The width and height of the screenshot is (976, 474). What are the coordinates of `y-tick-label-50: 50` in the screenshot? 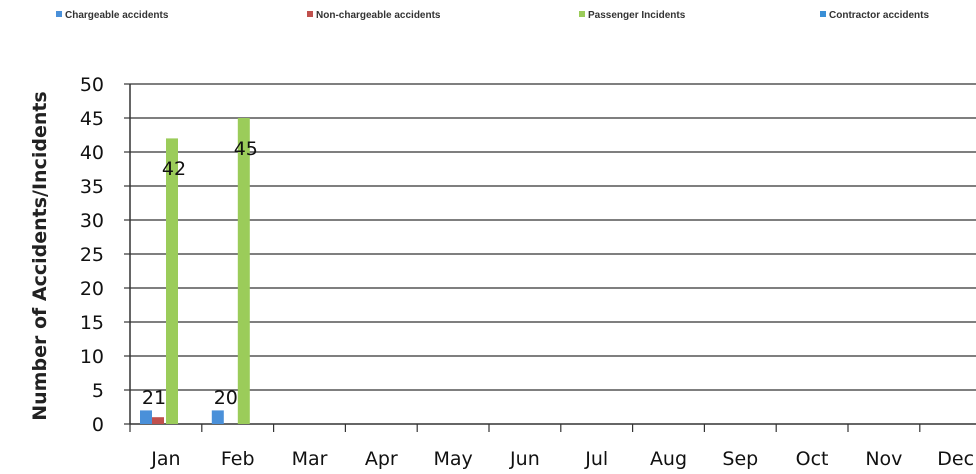 It's located at (92, 85).